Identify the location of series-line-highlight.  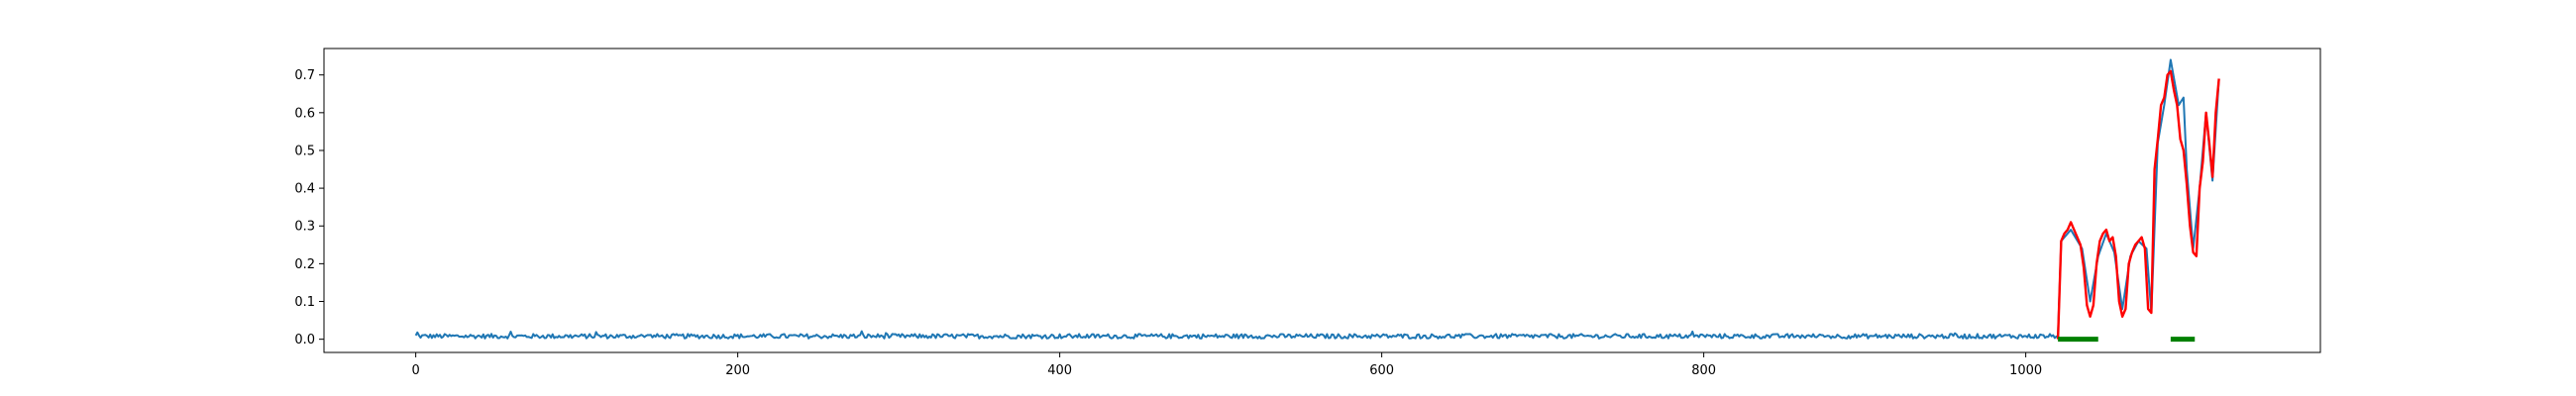
(2138, 204).